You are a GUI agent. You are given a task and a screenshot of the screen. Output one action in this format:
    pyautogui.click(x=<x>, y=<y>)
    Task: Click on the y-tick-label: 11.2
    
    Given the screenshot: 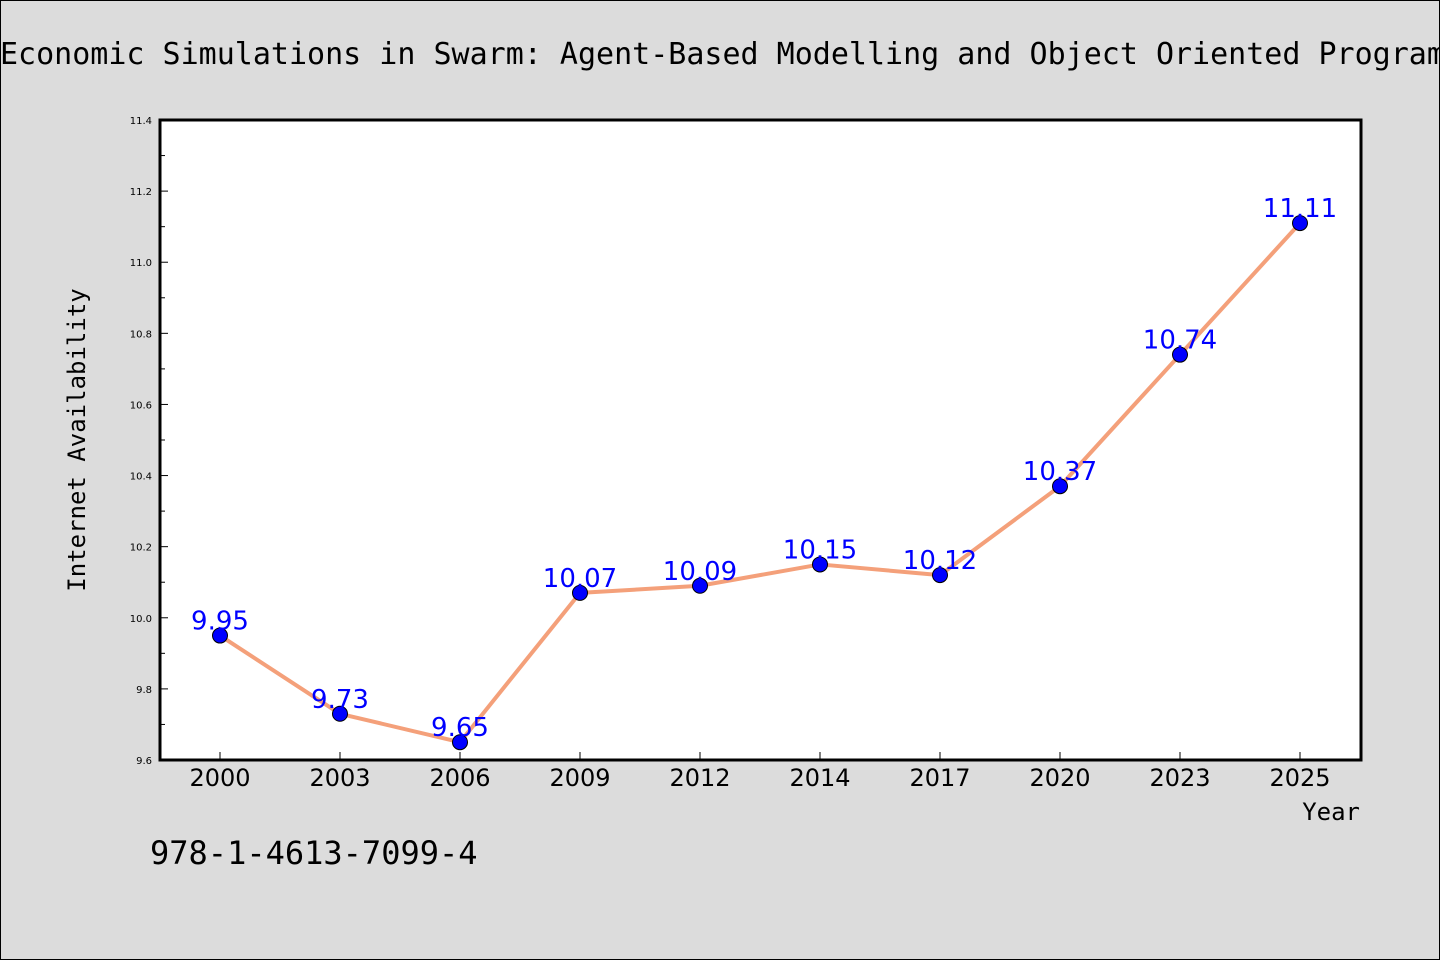 What is the action you would take?
    pyautogui.click(x=141, y=192)
    